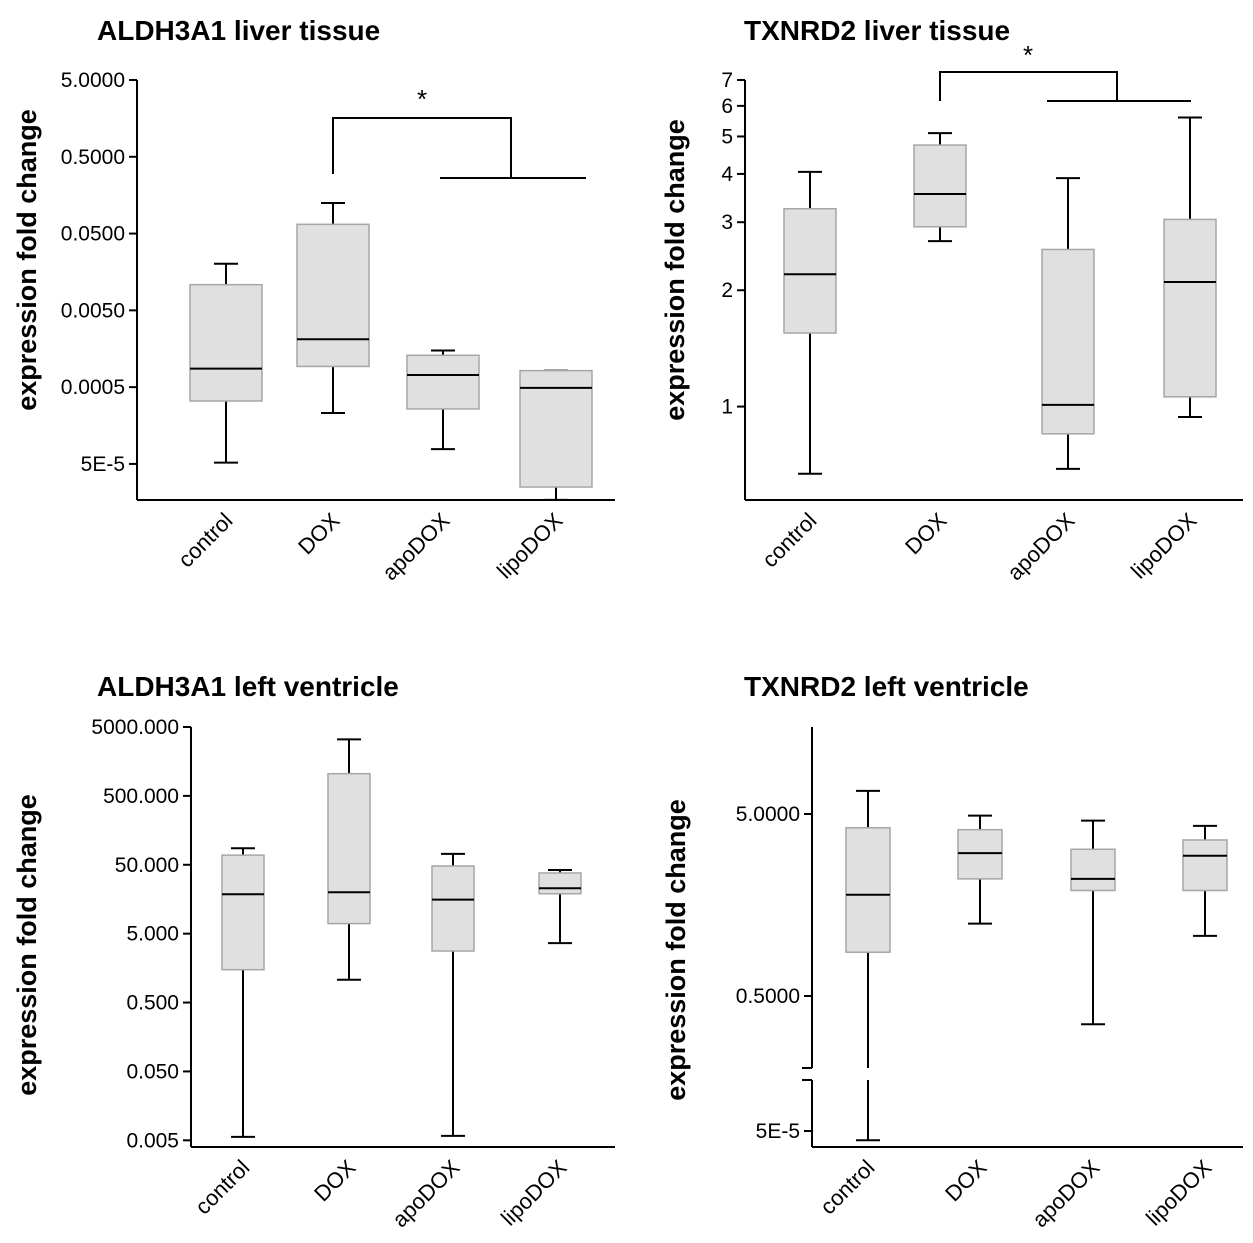  Describe the element at coordinates (147, 865) in the screenshot. I see `y-tick-label: 50.000` at that location.